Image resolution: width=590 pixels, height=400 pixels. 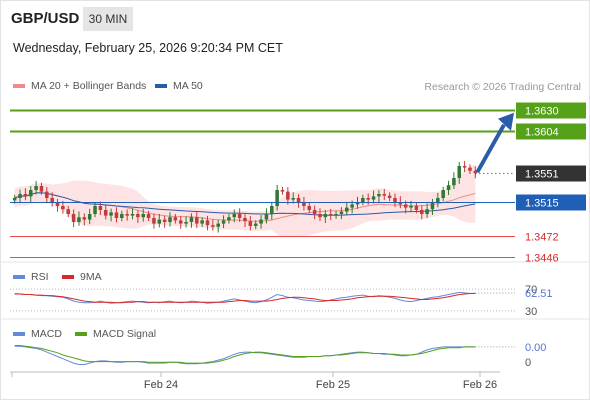 I want to click on rsi-level-label: 30, so click(x=531, y=312).